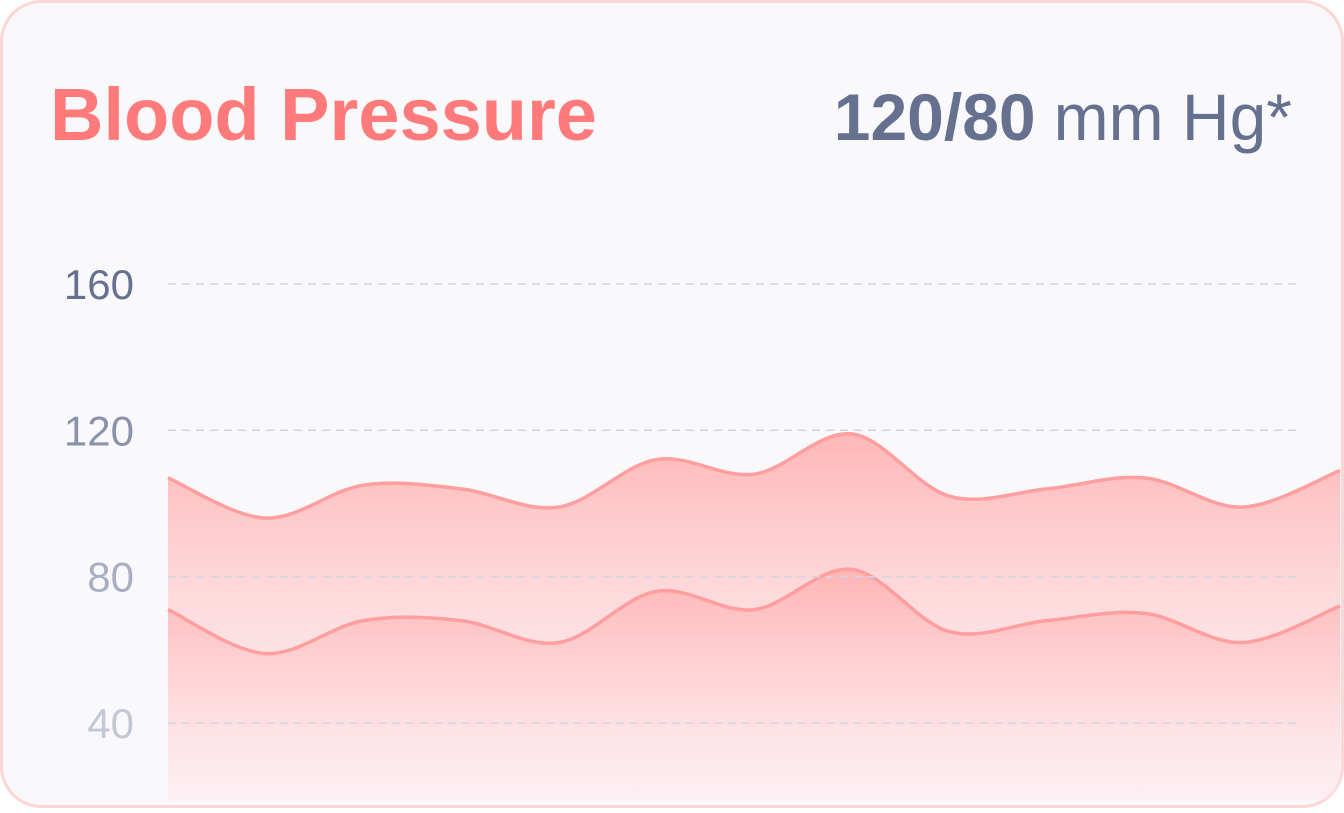 This screenshot has height=813, width=1344. I want to click on reading: 120/80 mm Hg*, so click(1063, 117).